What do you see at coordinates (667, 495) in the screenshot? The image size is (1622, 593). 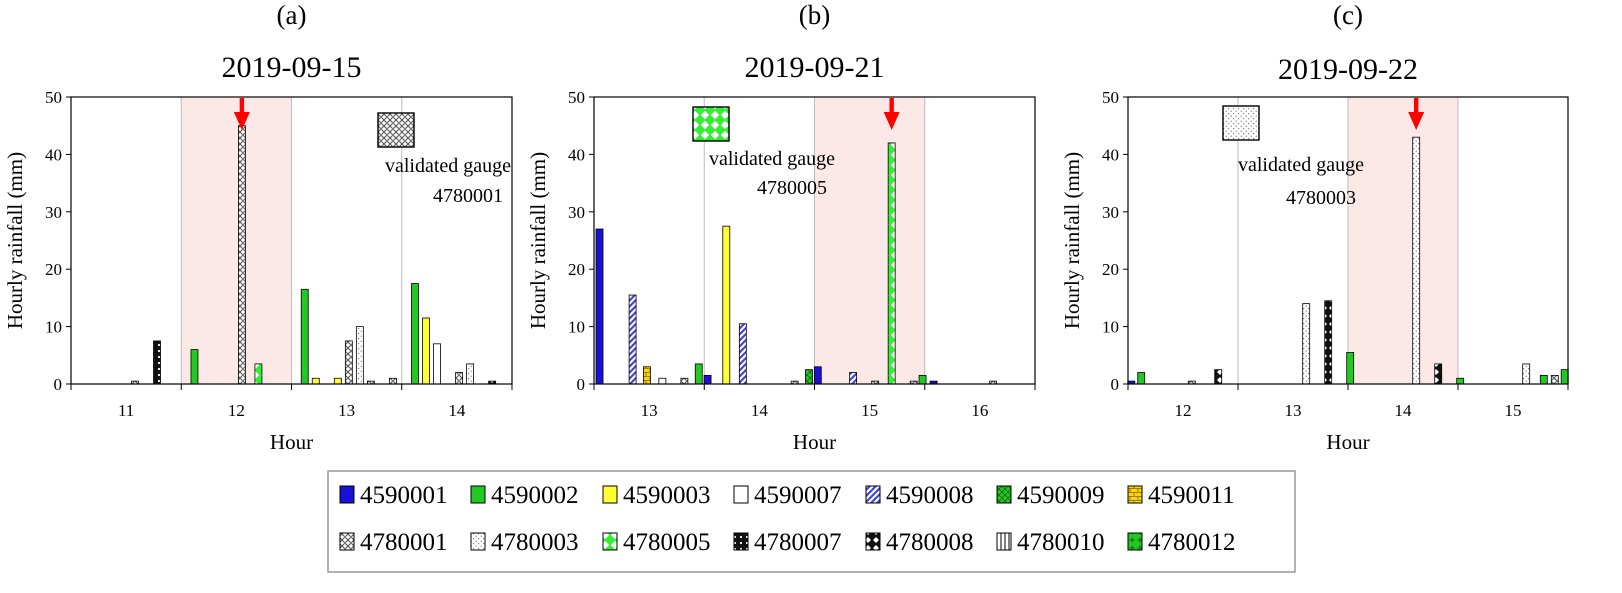 I see `legend-label: 4590003` at bounding box center [667, 495].